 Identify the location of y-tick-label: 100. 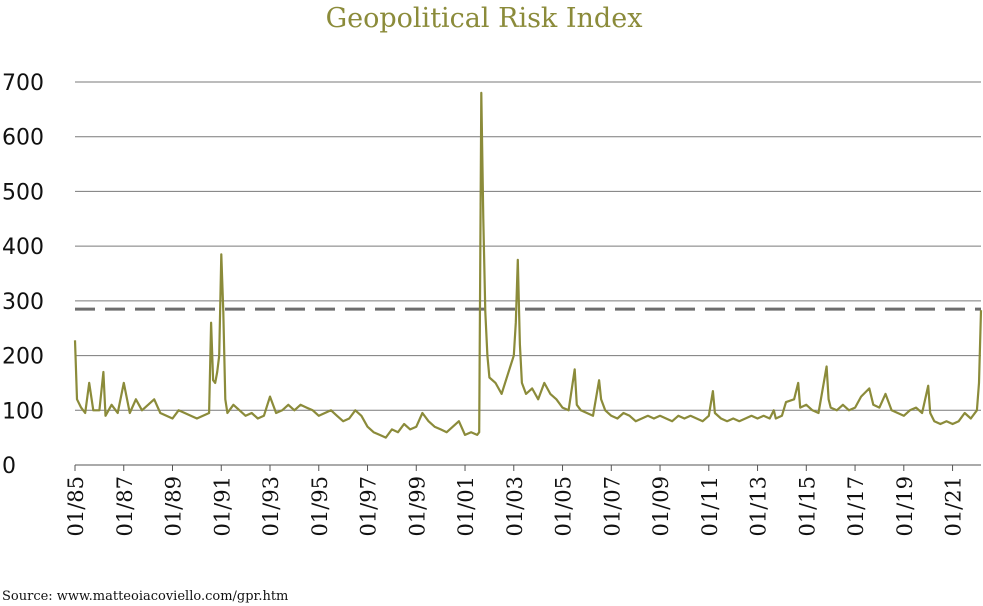
(23, 411).